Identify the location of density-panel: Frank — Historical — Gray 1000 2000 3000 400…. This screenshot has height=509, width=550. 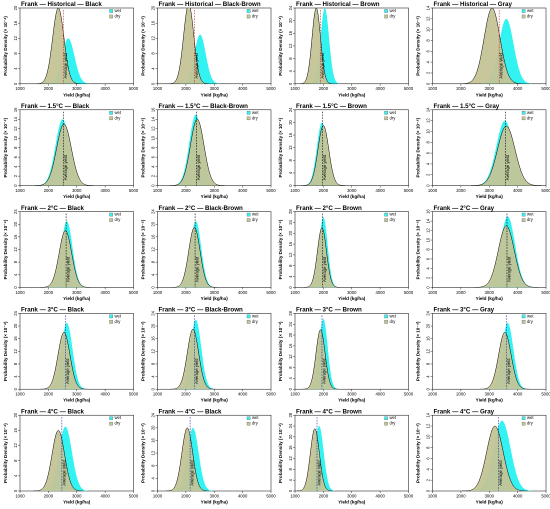
(483, 49).